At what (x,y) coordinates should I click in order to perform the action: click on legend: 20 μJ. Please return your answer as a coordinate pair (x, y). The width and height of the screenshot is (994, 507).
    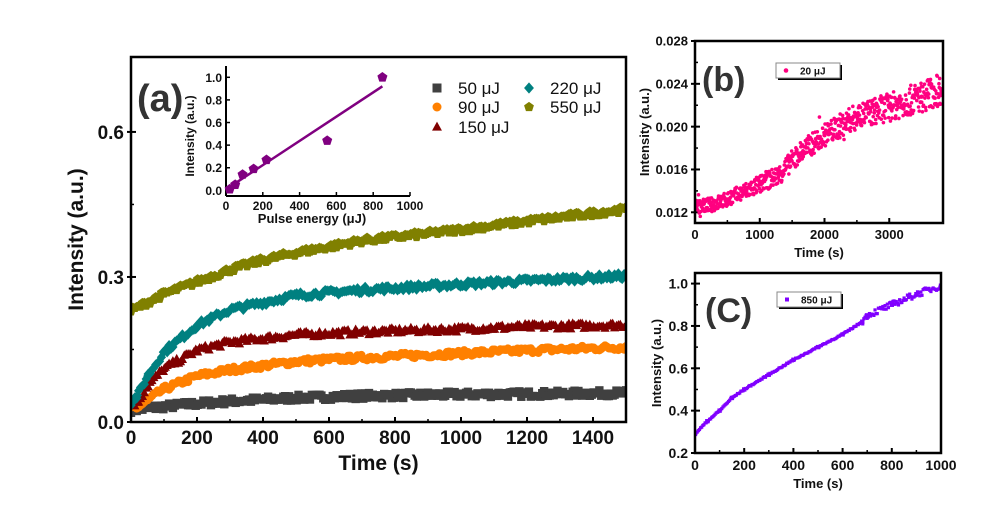
    Looking at the image, I should click on (808, 71).